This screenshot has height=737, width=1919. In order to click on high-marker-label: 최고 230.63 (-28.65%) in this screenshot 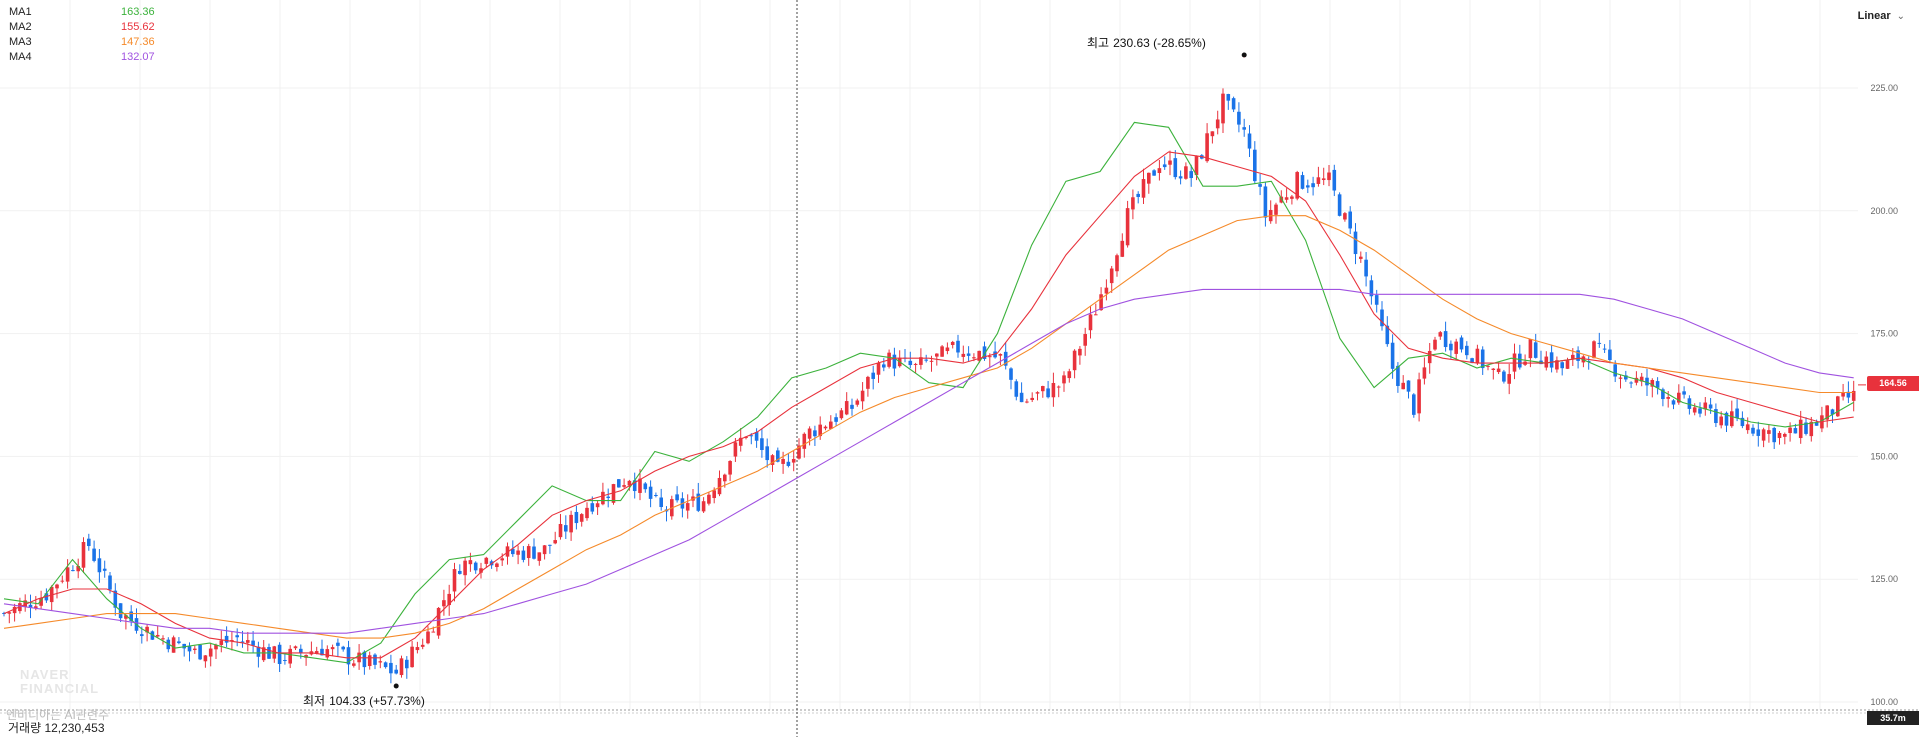, I will do `click(1146, 42)`.